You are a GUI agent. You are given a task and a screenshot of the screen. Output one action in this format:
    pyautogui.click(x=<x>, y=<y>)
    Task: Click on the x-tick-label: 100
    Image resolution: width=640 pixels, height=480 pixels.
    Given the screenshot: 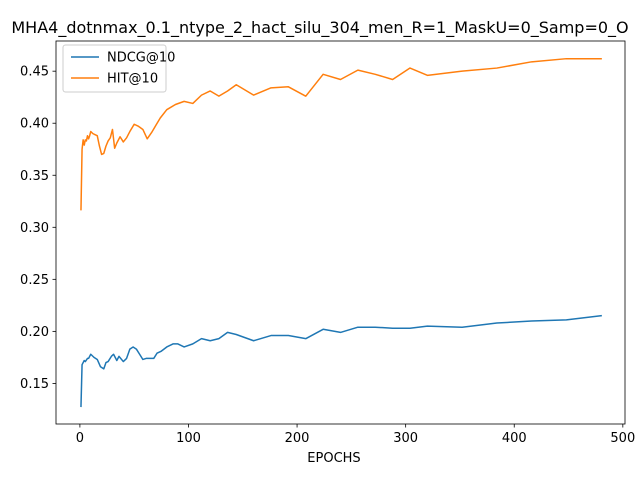 What is the action you would take?
    pyautogui.click(x=188, y=438)
    